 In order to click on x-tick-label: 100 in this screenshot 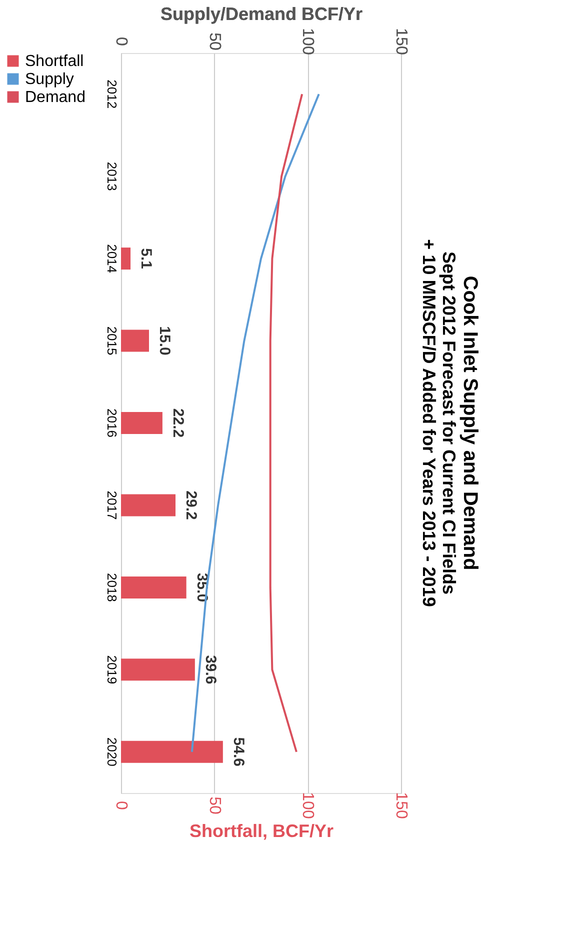, I will do `click(307, 805)`.